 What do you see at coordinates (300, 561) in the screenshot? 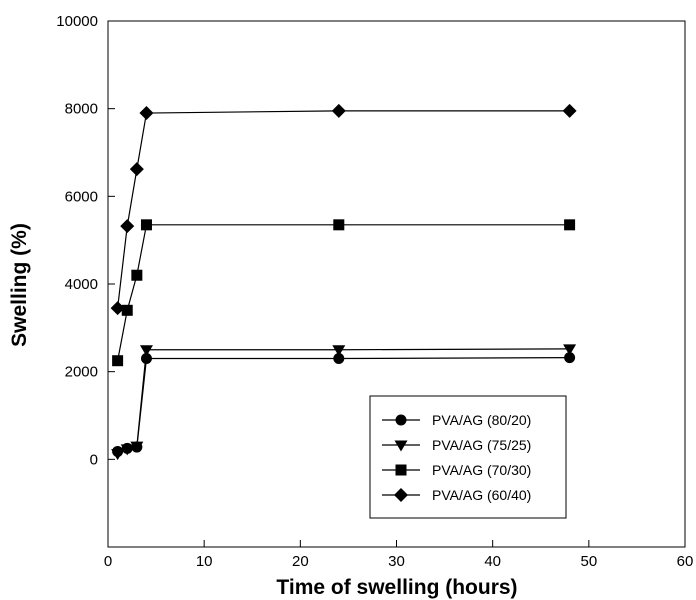
I see `x-tick-label: 20` at bounding box center [300, 561].